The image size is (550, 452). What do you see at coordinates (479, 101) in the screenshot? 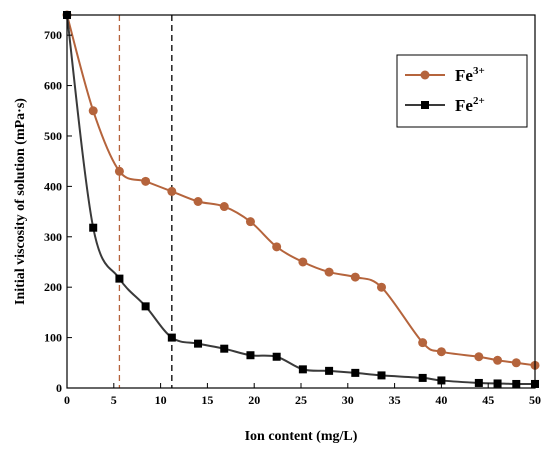
I see `legend-label-sup: 2+` at bounding box center [479, 101].